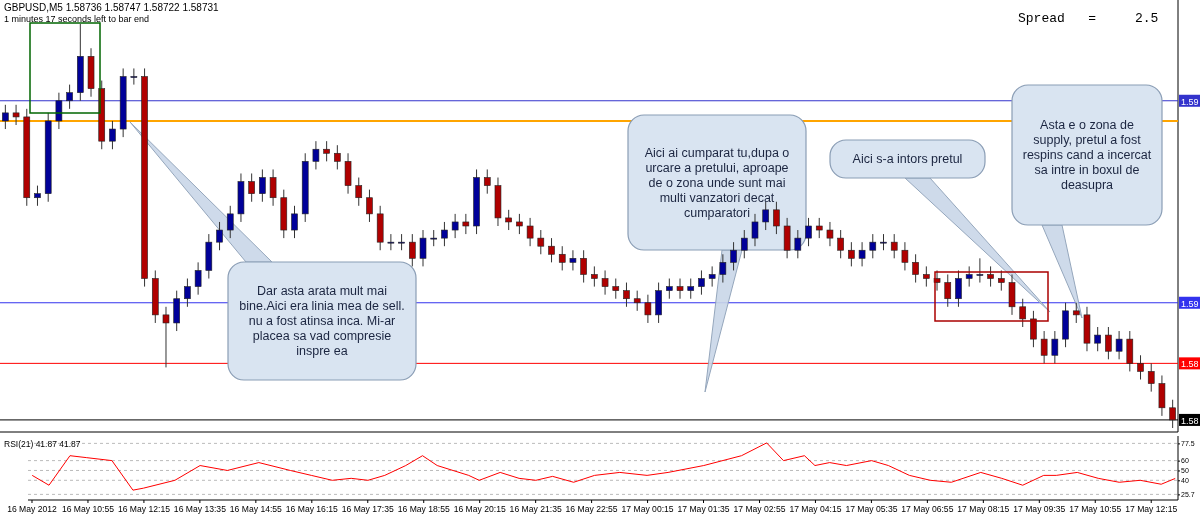  Describe the element at coordinates (1151, 509) in the screenshot. I see `x-tick-label: 17 May 12:15` at that location.